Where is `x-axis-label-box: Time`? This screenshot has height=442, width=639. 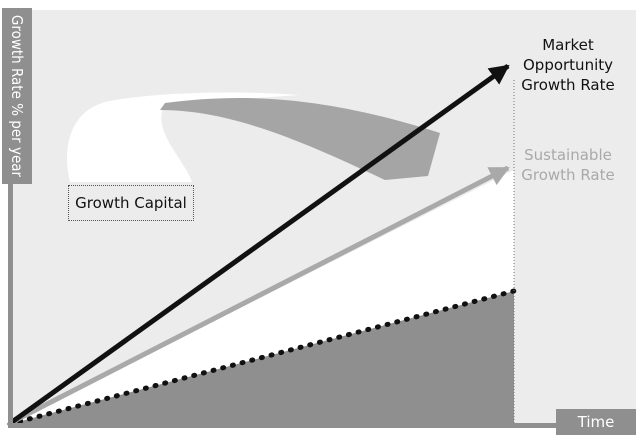
x-axis-label-box: Time is located at coordinates (596, 422).